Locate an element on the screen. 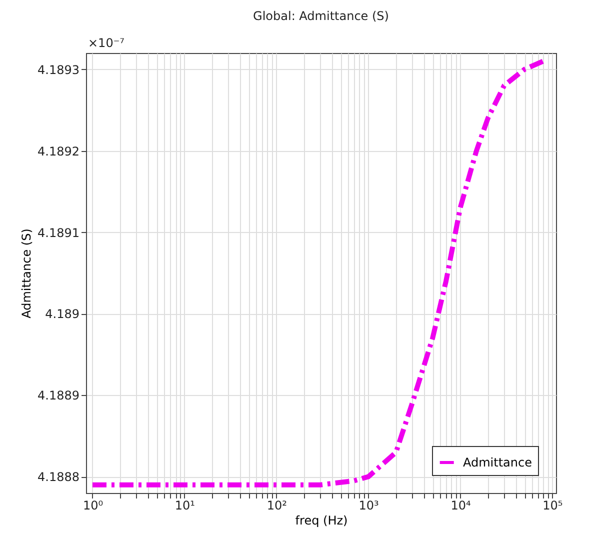 Image resolution: width=592 pixels, height=542 pixels. x-axis-title: freq (Hz) is located at coordinates (321, 521).